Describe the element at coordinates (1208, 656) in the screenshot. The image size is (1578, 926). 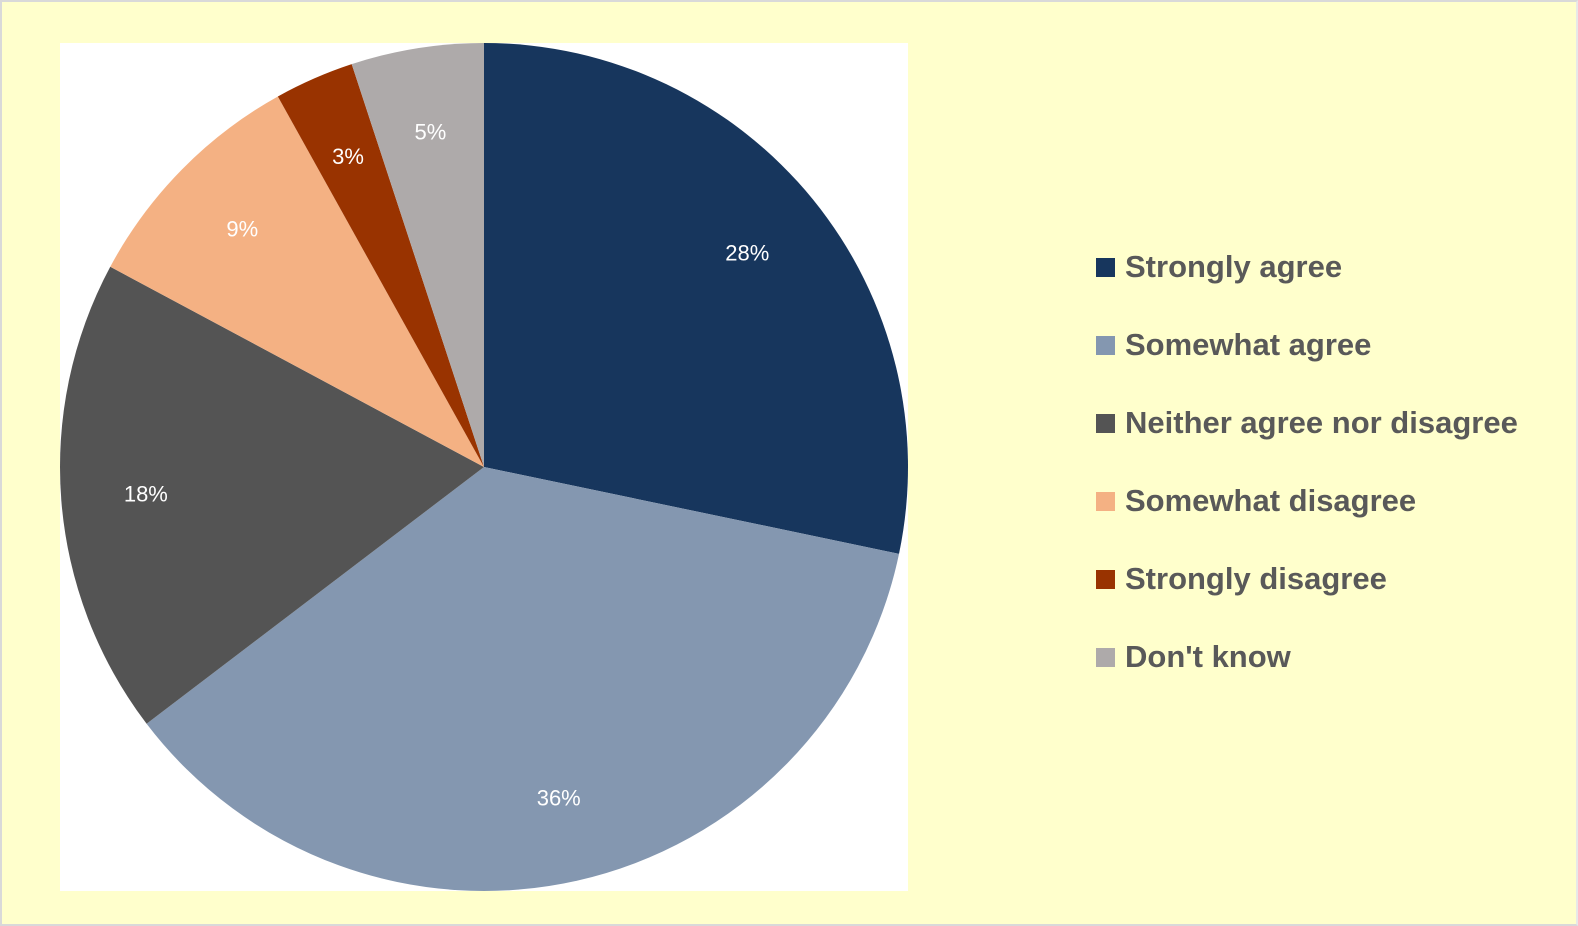
I see `legend-label-don-t-know: Don't know` at that location.